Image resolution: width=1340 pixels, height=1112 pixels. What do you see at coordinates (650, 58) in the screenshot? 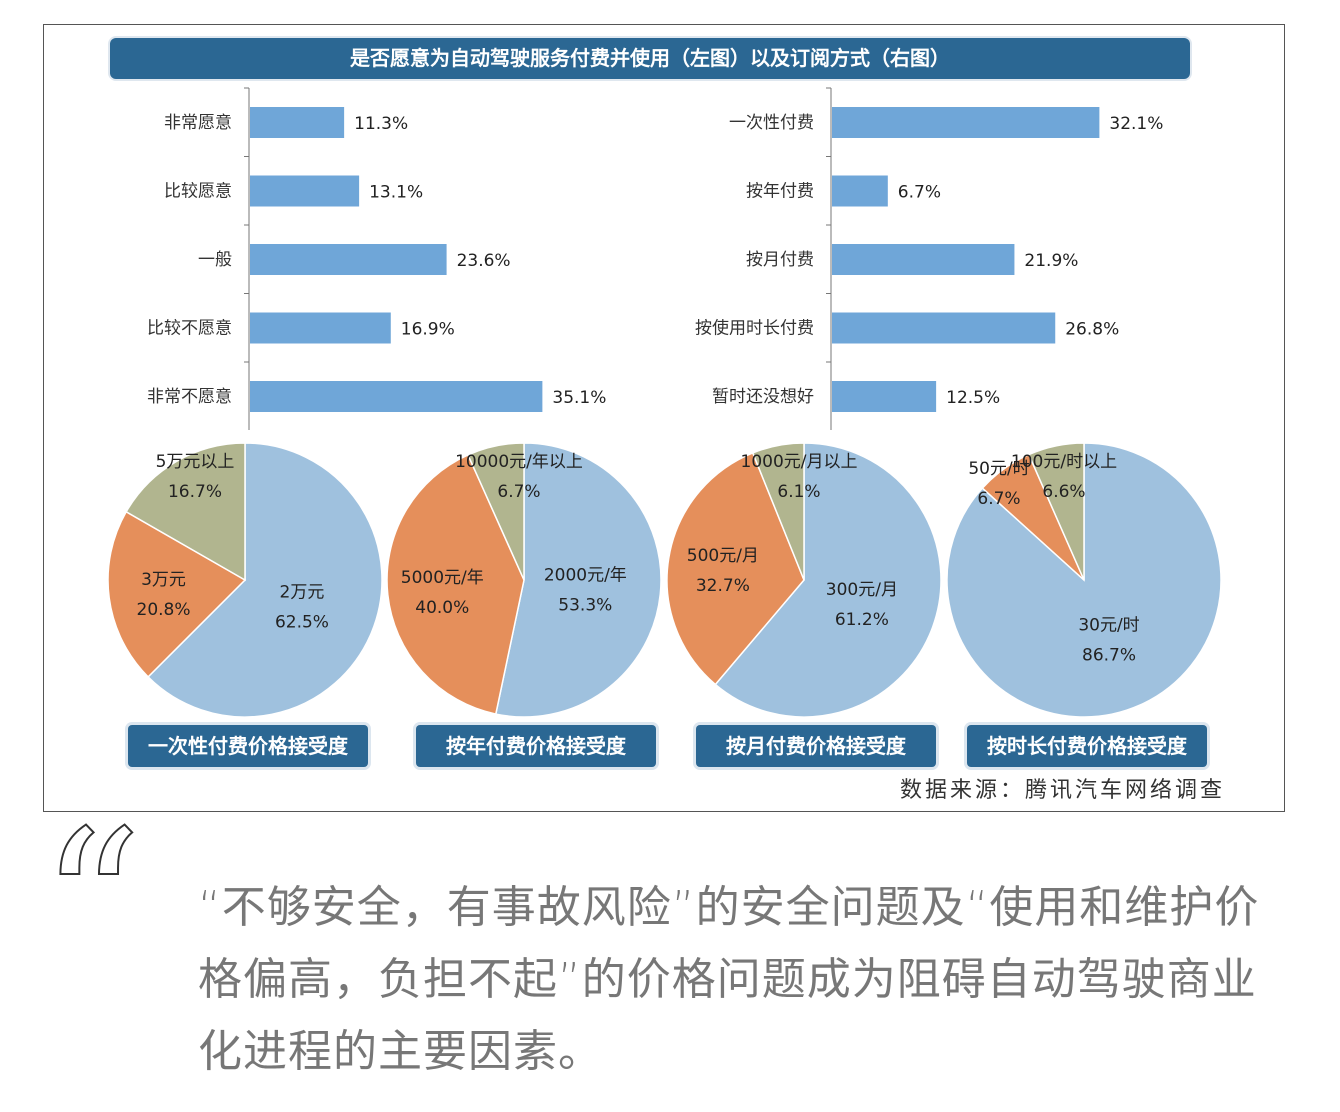
I see `chart-title: 是否愿意为自动驾驶服务付费并使用（左图）以及订阅方式（右图）` at bounding box center [650, 58].